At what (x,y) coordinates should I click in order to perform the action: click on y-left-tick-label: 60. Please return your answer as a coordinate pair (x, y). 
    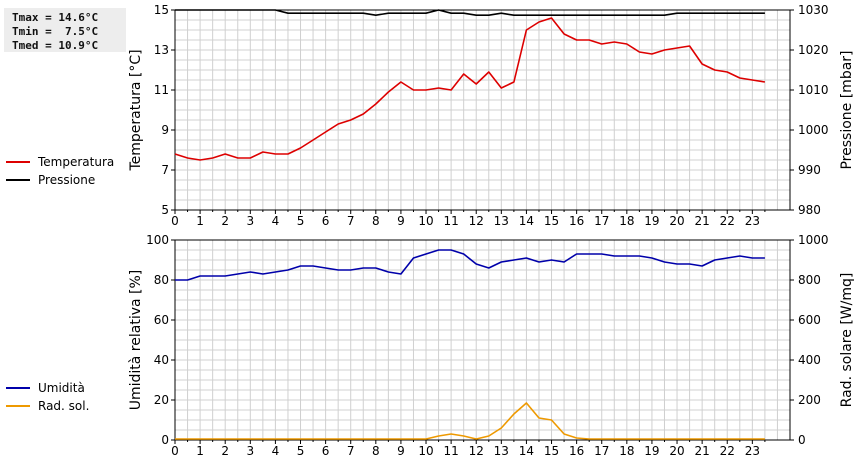
    Looking at the image, I should click on (161, 320).